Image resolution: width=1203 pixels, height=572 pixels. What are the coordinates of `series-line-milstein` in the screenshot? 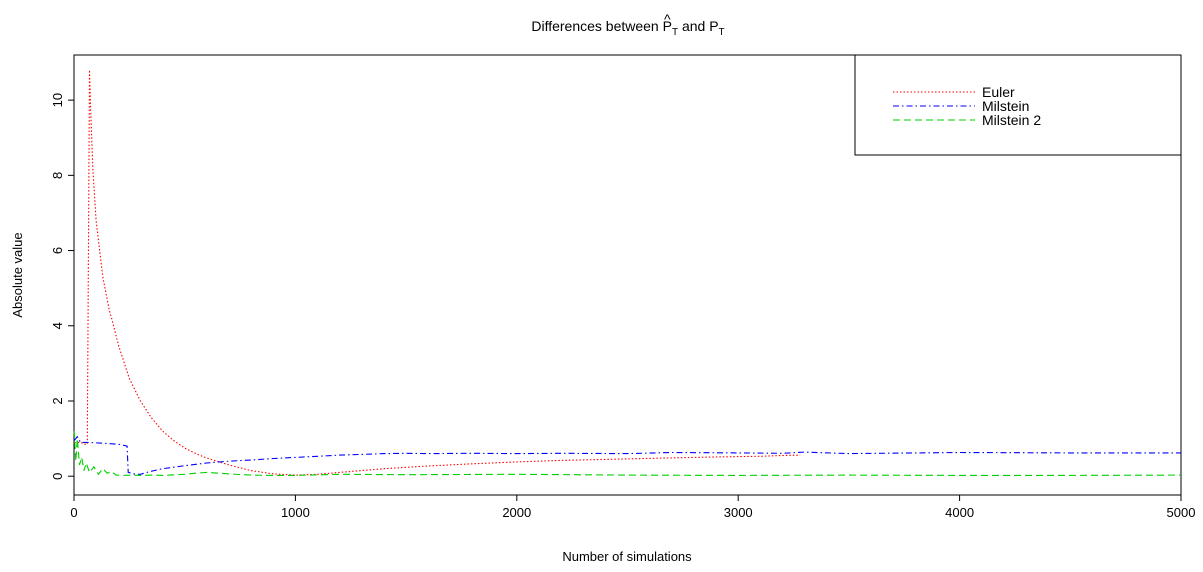 It's located at (627, 455).